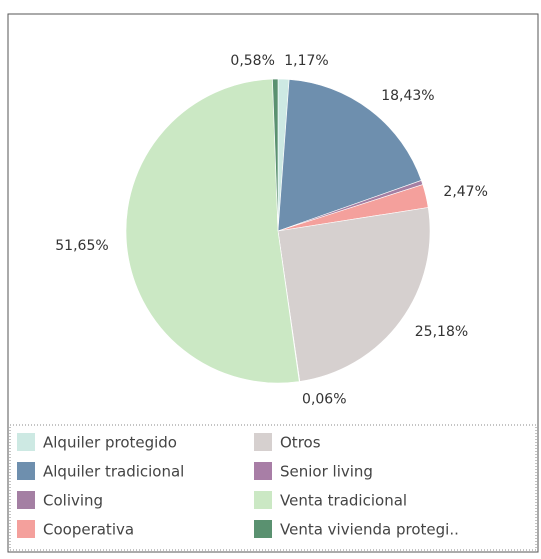 The image size is (541, 559). Describe the element at coordinates (369, 530) in the screenshot. I see `legend-label: Venta vivienda protegi..` at that location.